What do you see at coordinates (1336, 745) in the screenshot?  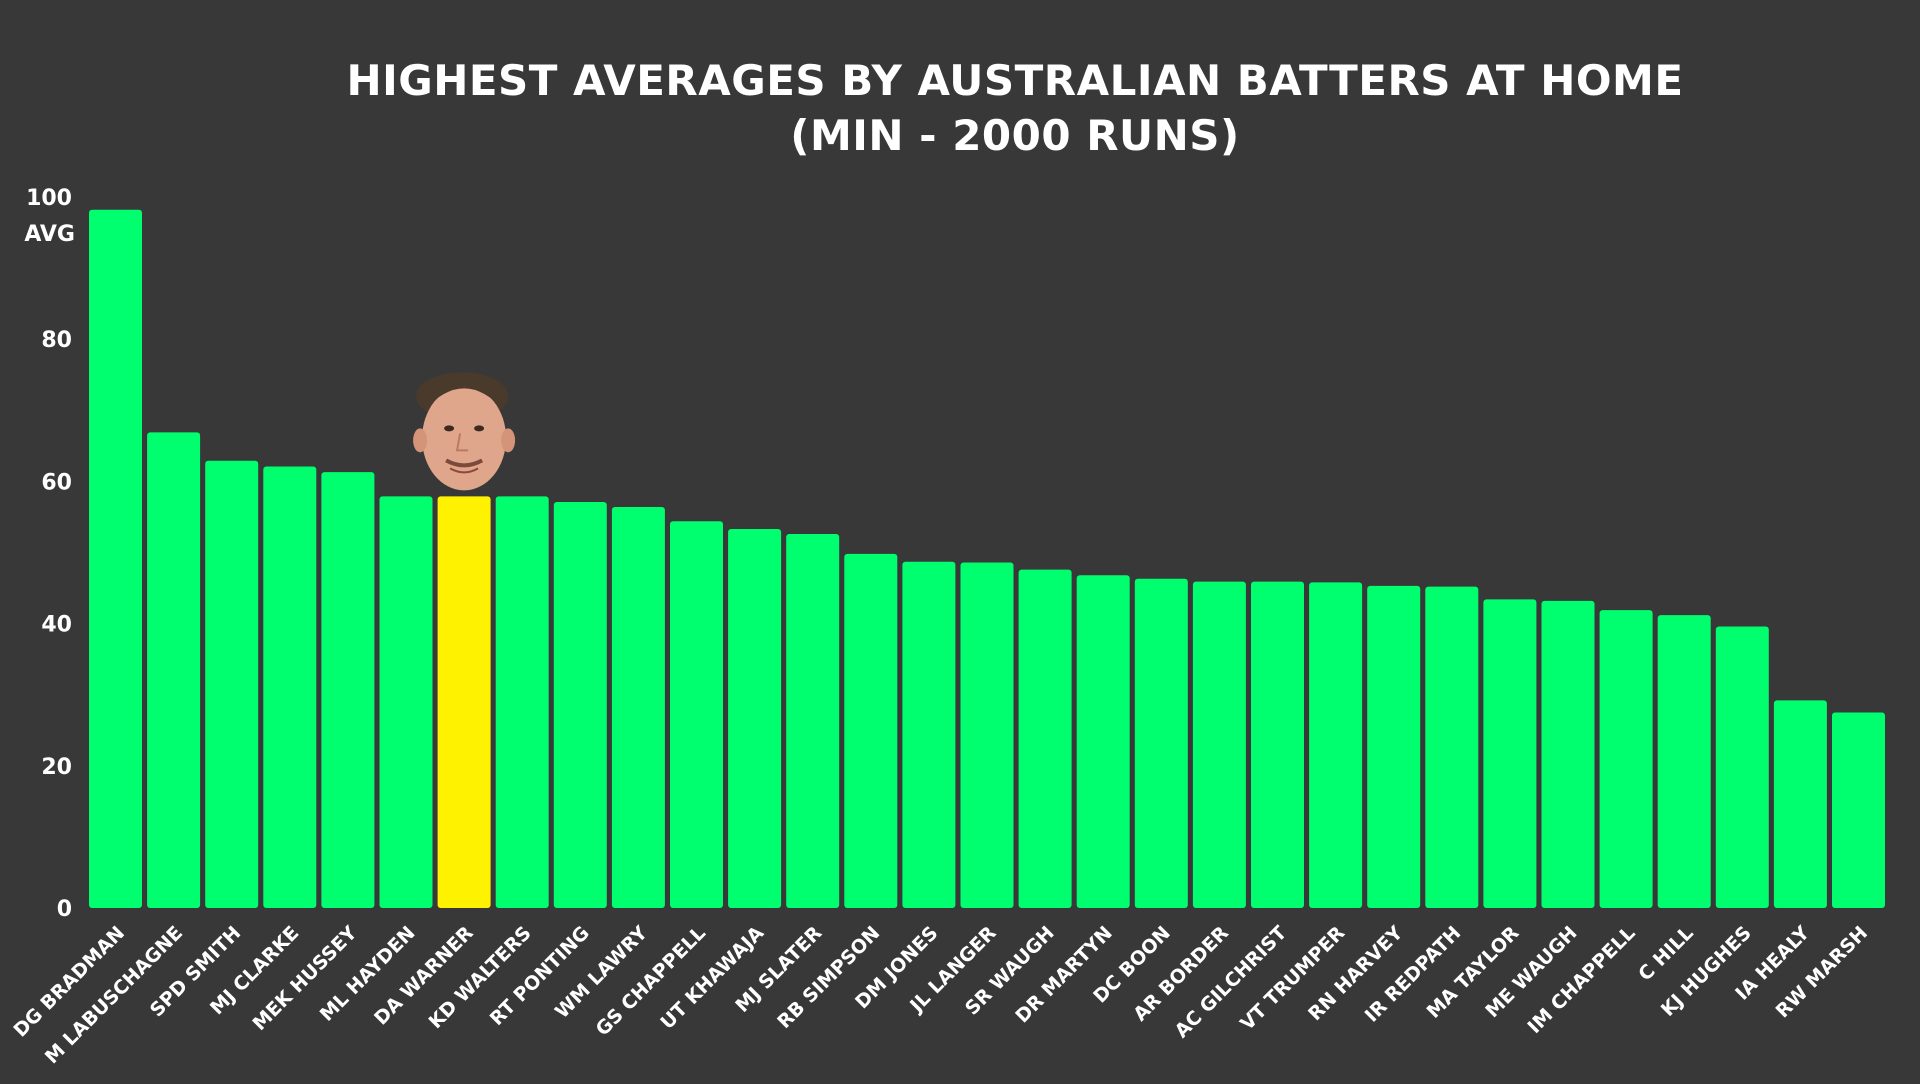 I see `bar-vt-trumper` at bounding box center [1336, 745].